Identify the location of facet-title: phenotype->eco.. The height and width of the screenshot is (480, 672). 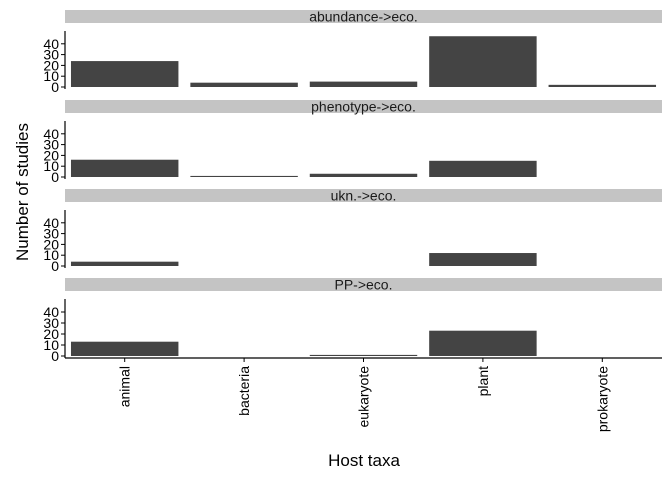
(363, 107).